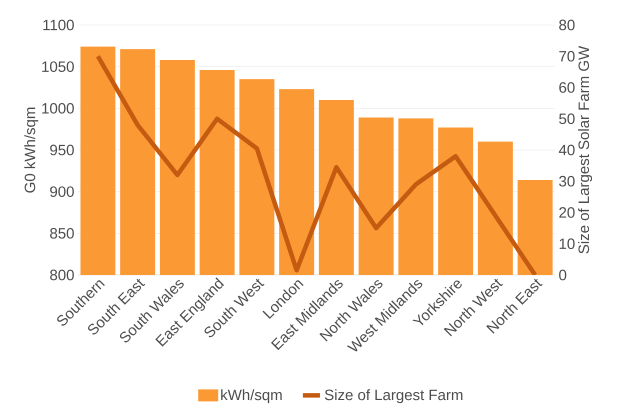  I want to click on legend-label: Size of Largest Farm, so click(393, 396).